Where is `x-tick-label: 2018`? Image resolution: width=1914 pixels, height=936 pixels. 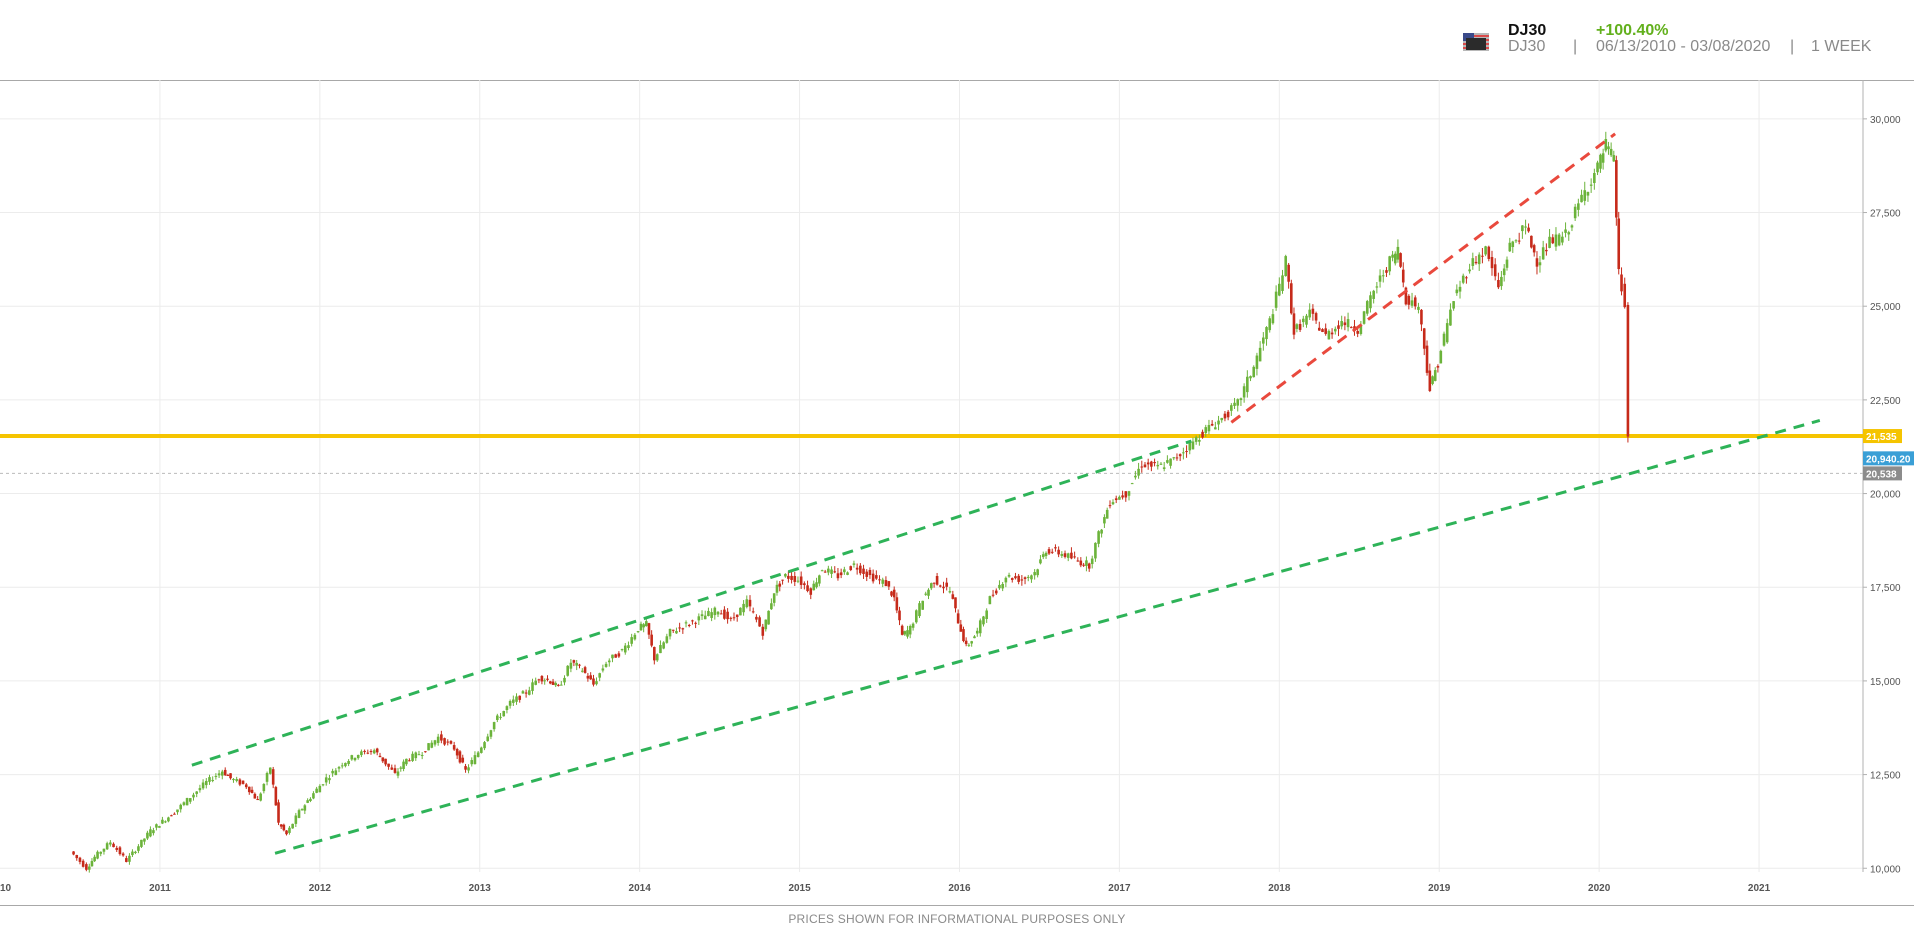
x-tick-label: 2018 is located at coordinates (1279, 888).